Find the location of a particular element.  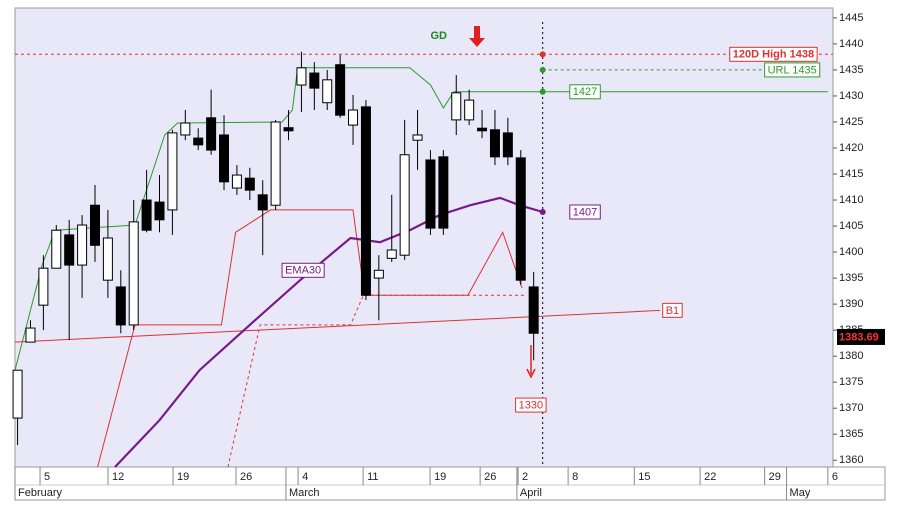

signal-label: GD is located at coordinates (438, 36).